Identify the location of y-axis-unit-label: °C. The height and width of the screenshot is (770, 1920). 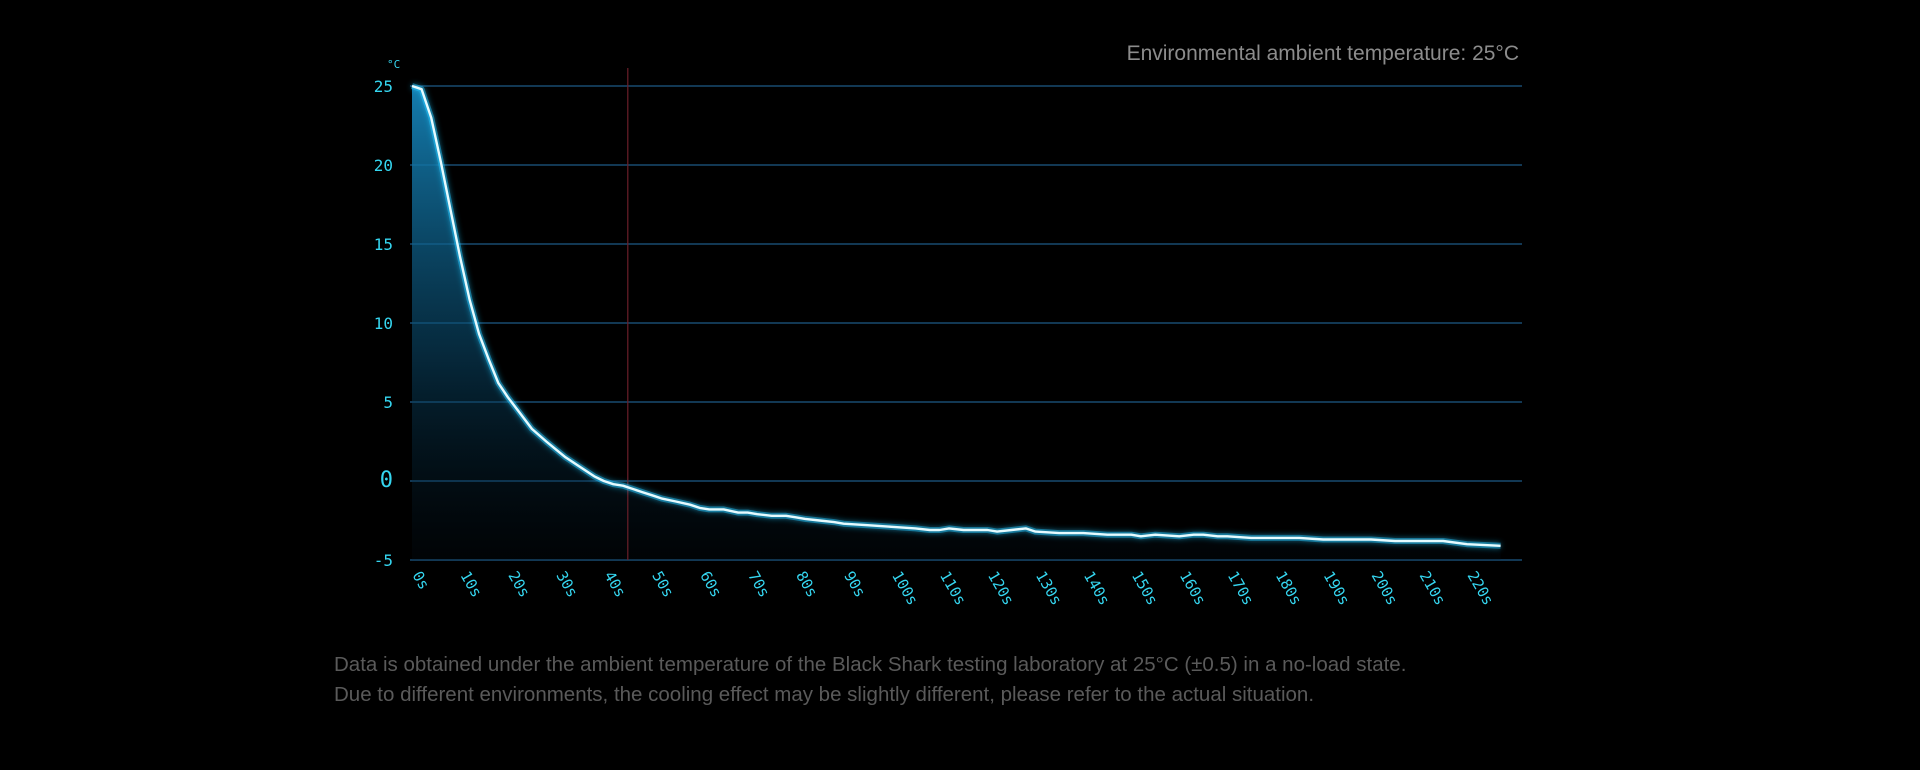
(393, 64).